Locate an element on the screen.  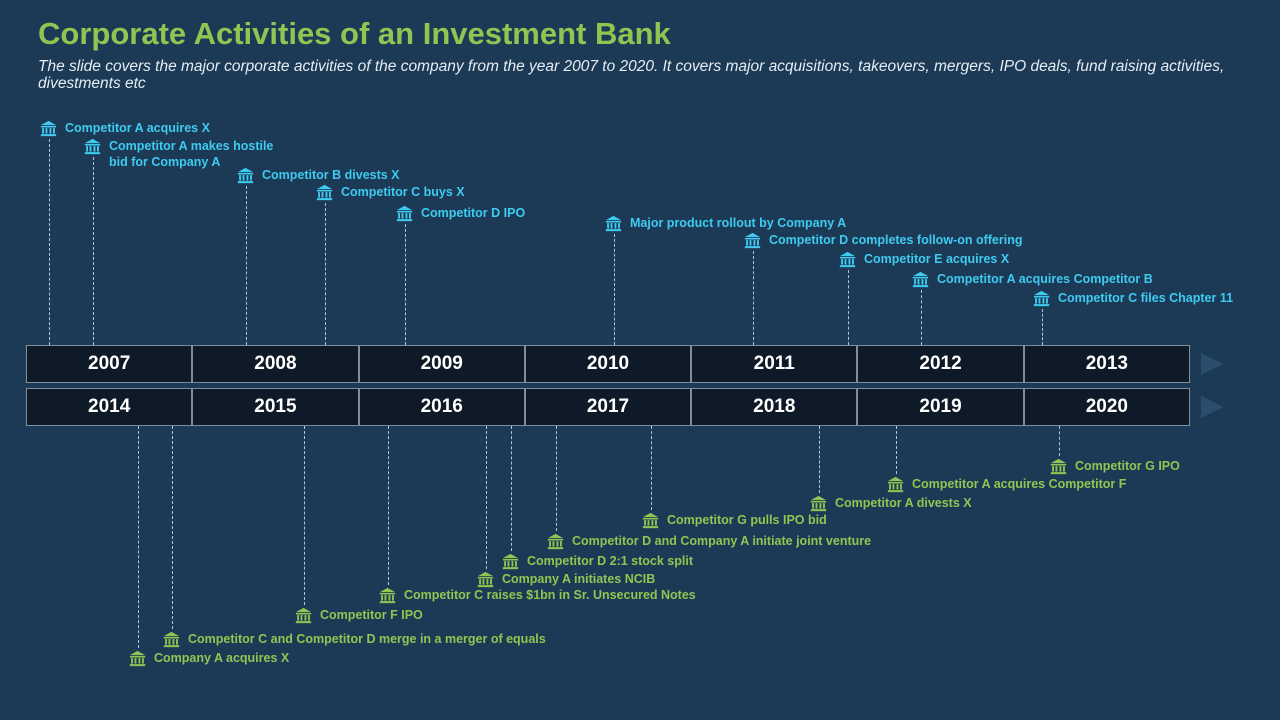
event-label: Competitor A divests X is located at coordinates (903, 503).